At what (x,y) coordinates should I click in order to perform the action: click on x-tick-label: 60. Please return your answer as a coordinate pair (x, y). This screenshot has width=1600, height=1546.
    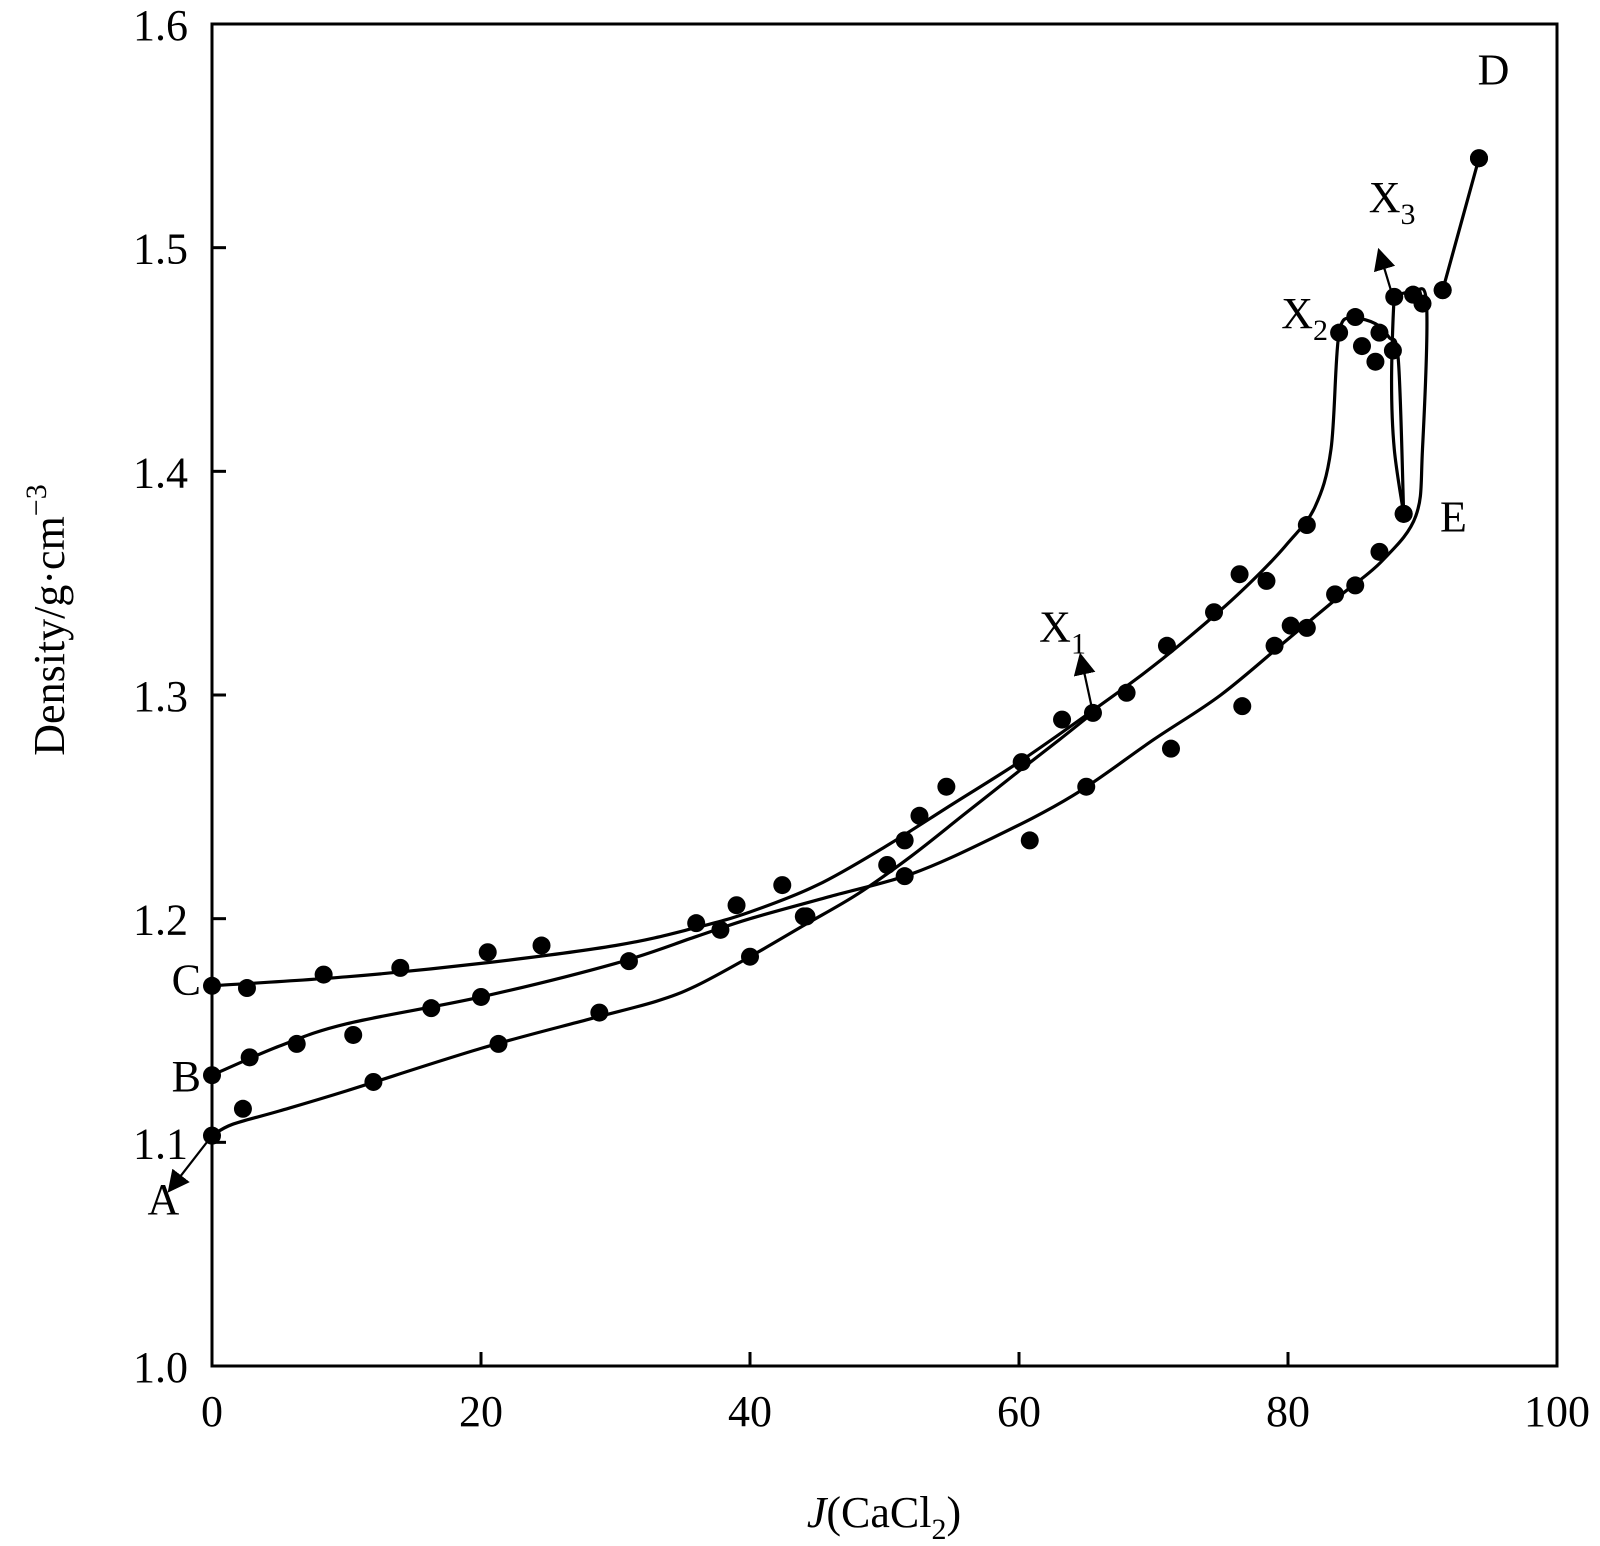
    Looking at the image, I should click on (1019, 1411).